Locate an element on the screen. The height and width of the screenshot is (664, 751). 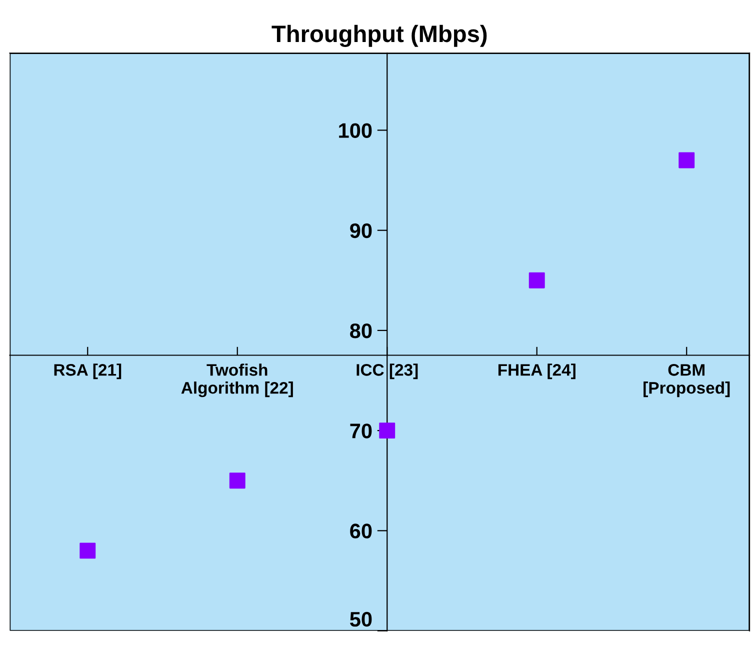
x-tick-label: FHEA [24] is located at coordinates (537, 372).